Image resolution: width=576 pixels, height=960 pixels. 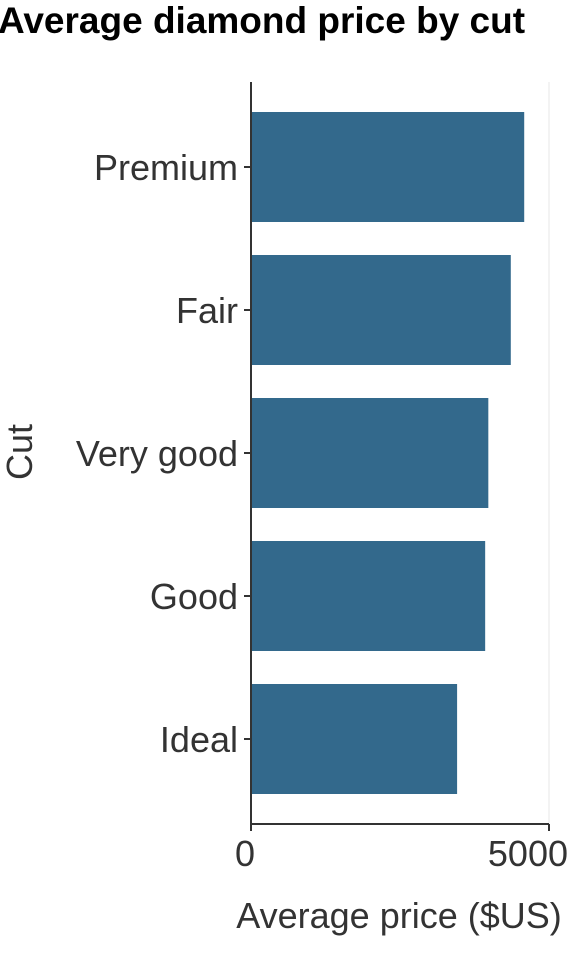 What do you see at coordinates (199, 739) in the screenshot?
I see `y-tick-label-ideal: Ideal` at bounding box center [199, 739].